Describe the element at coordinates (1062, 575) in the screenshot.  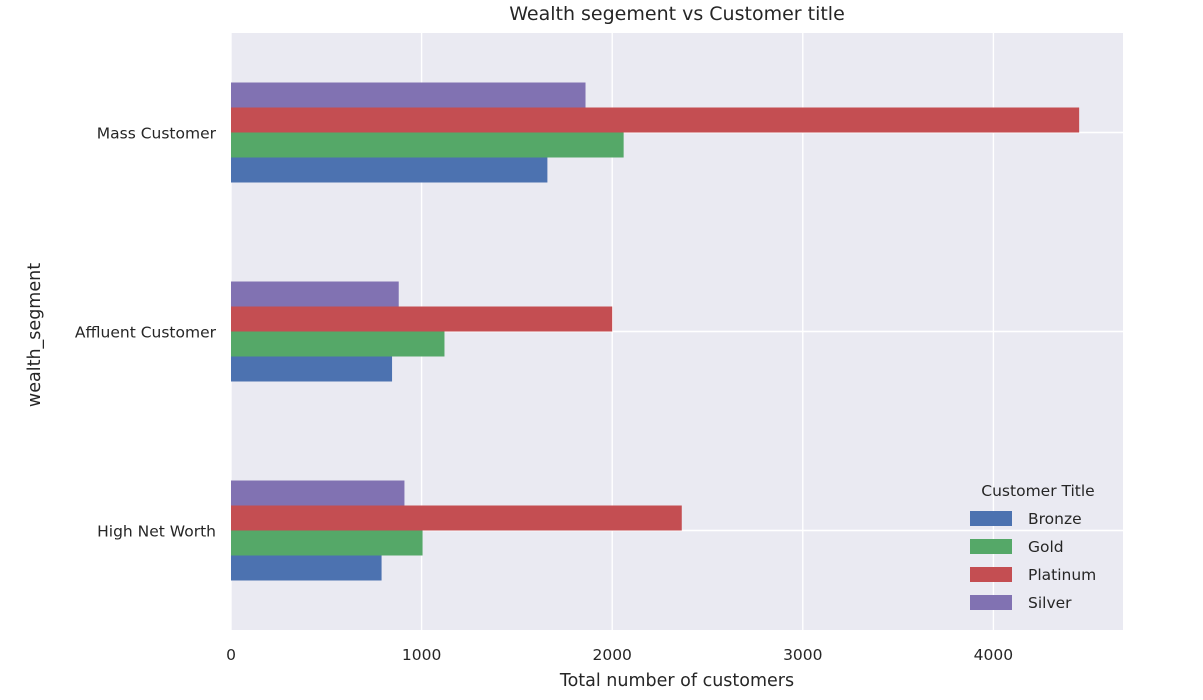
I see `legend-label-platinum: Platinum` at that location.